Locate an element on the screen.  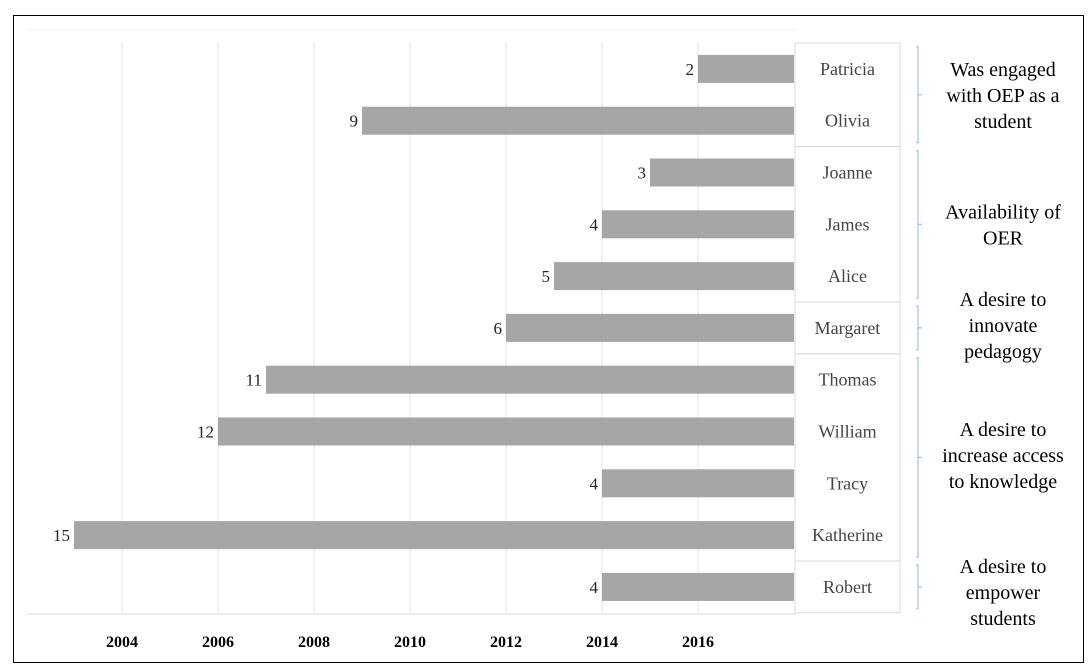
person-name: William is located at coordinates (847, 432).